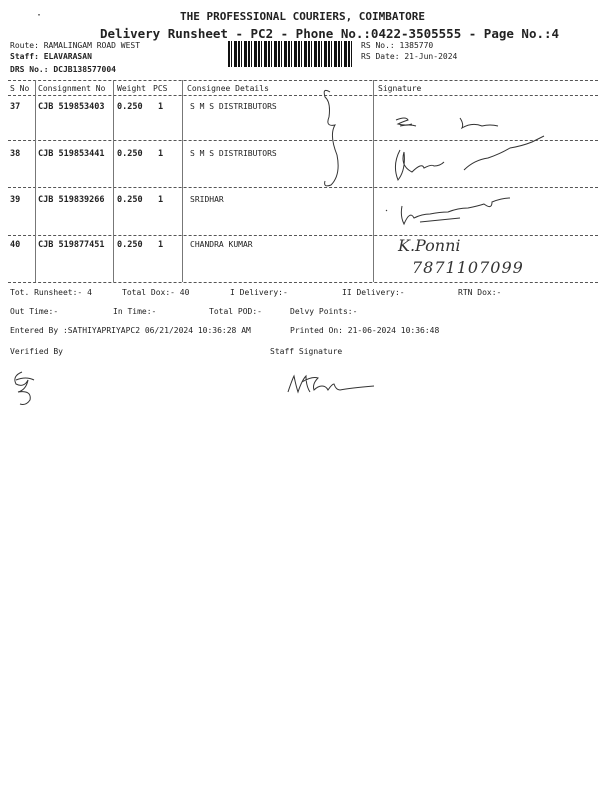 Image resolution: width=600 pixels, height=800 pixels. I want to click on col-consignee: Consignee Details, so click(228, 88).